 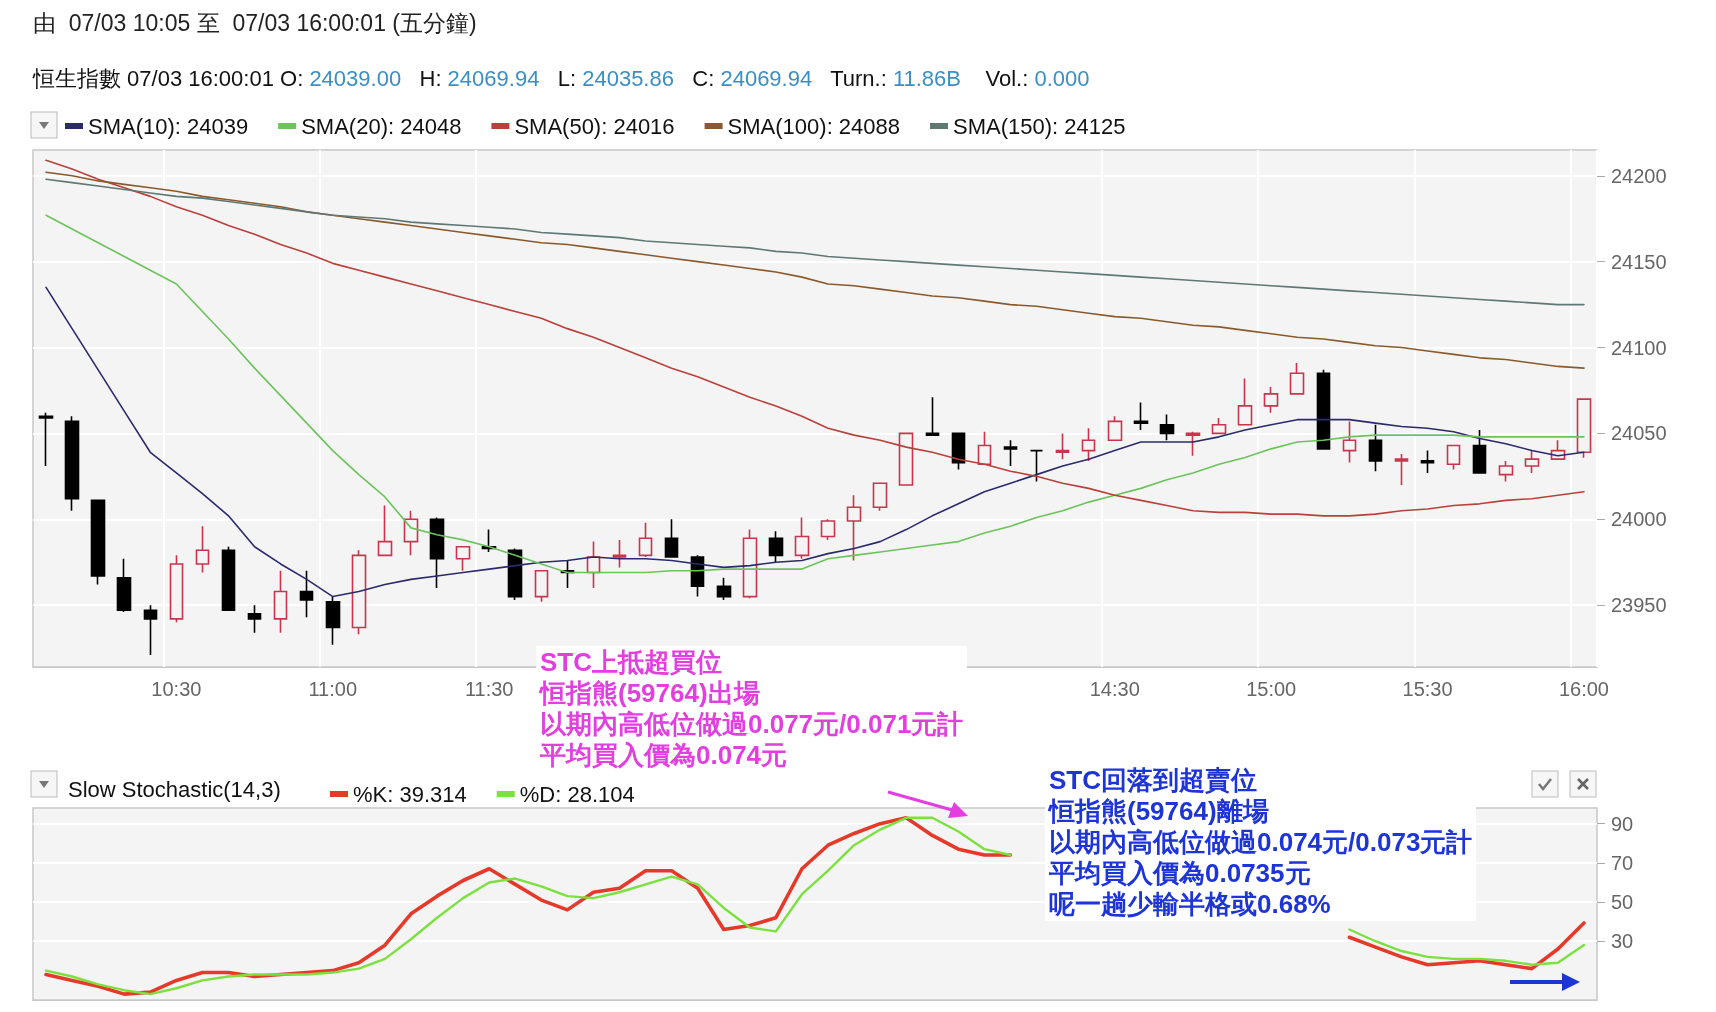 I want to click on x-tick-label: 10:30, so click(x=176, y=689).